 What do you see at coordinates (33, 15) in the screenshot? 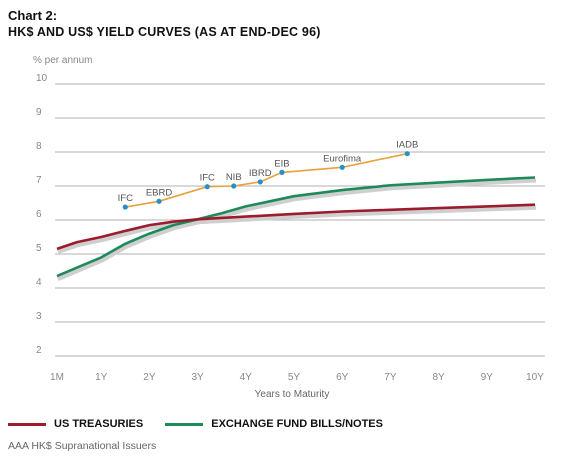
I see `chart-label: Chart 2:` at bounding box center [33, 15].